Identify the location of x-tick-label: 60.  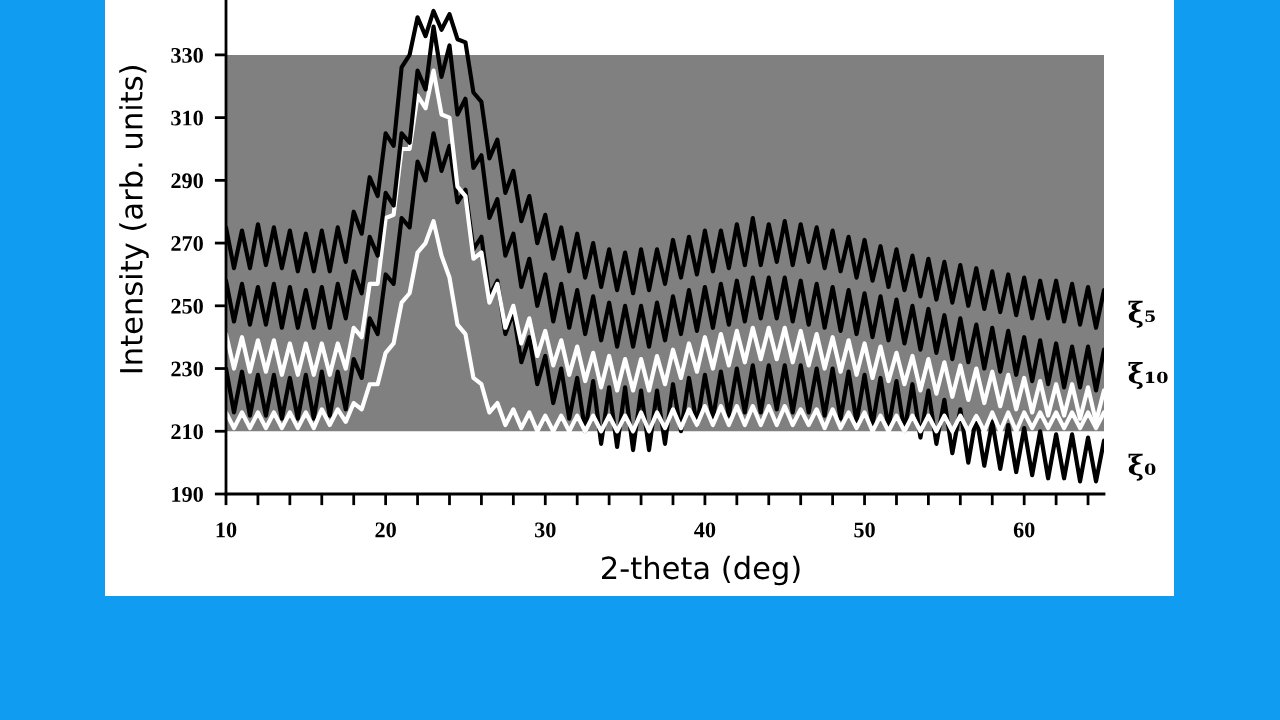
(1024, 530).